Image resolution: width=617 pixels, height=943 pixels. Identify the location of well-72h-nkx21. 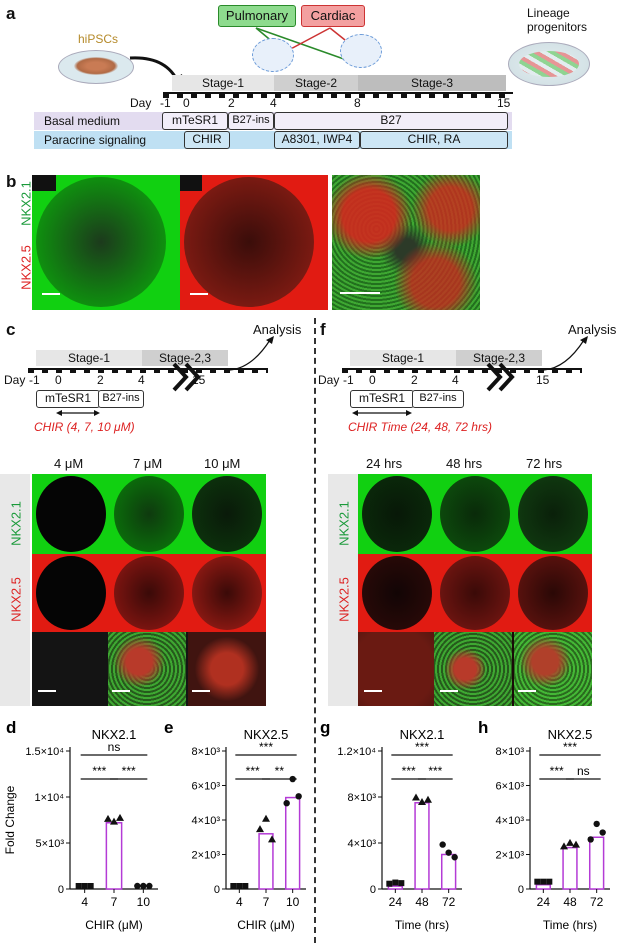
(553, 514).